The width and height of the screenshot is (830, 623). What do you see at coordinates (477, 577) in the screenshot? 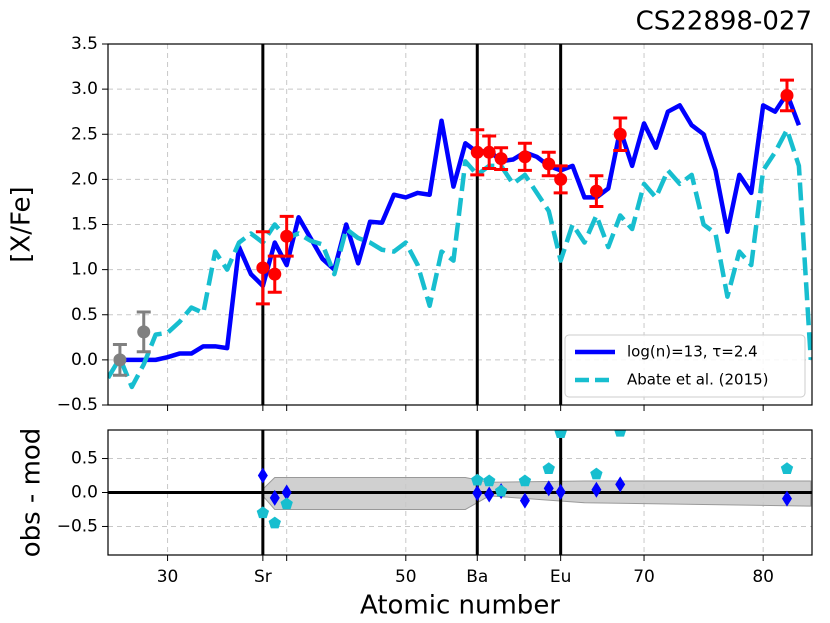
I see `x-tick-label: Ba` at bounding box center [477, 577].